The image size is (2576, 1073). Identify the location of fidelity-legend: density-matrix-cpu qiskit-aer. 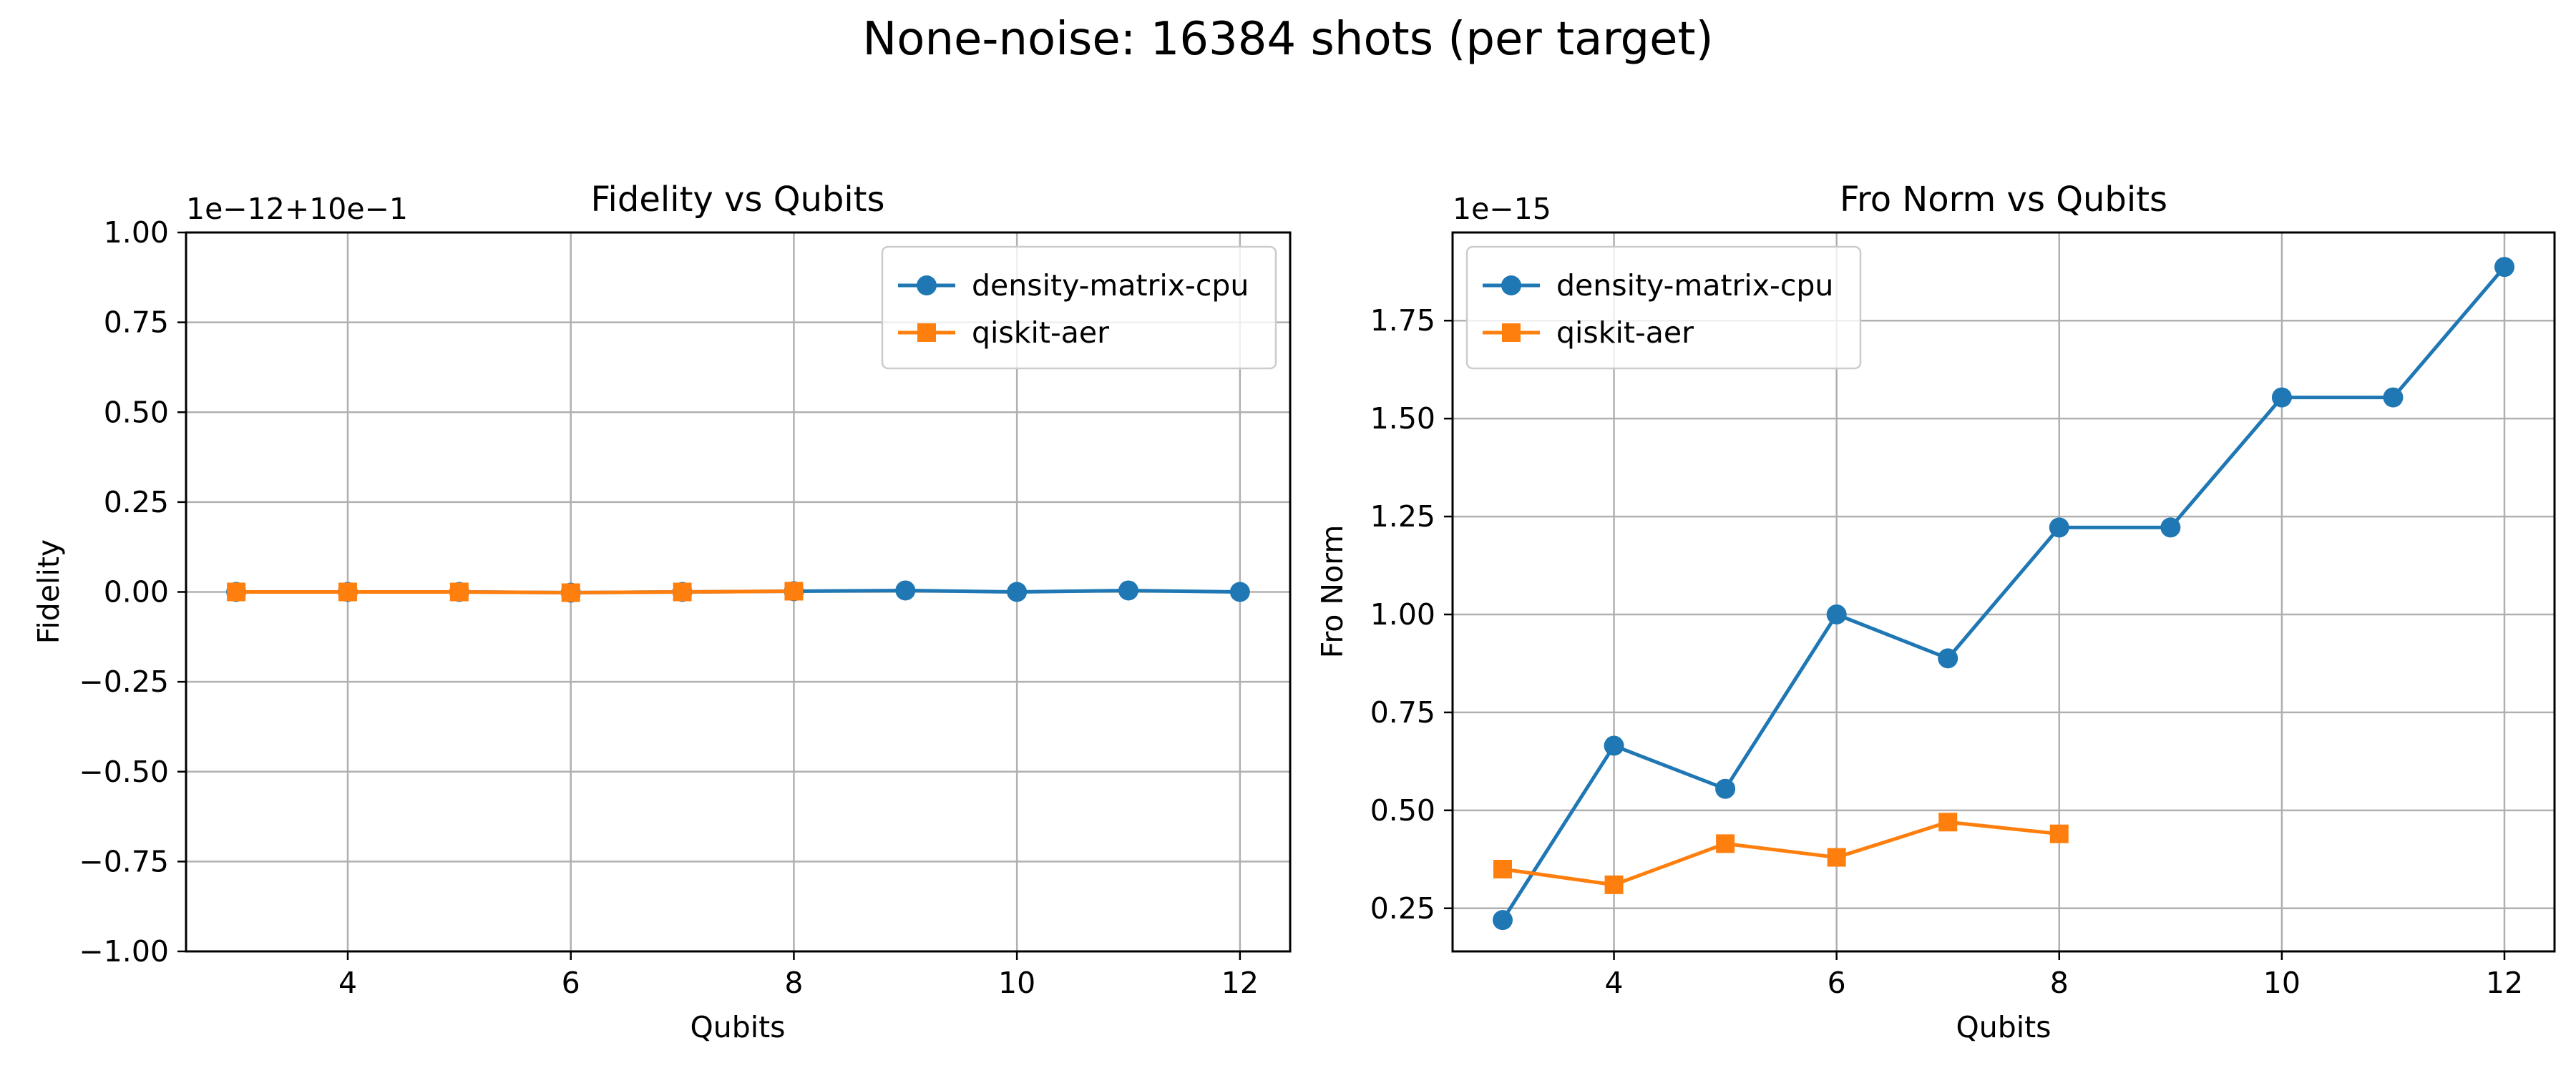
(1079, 307).